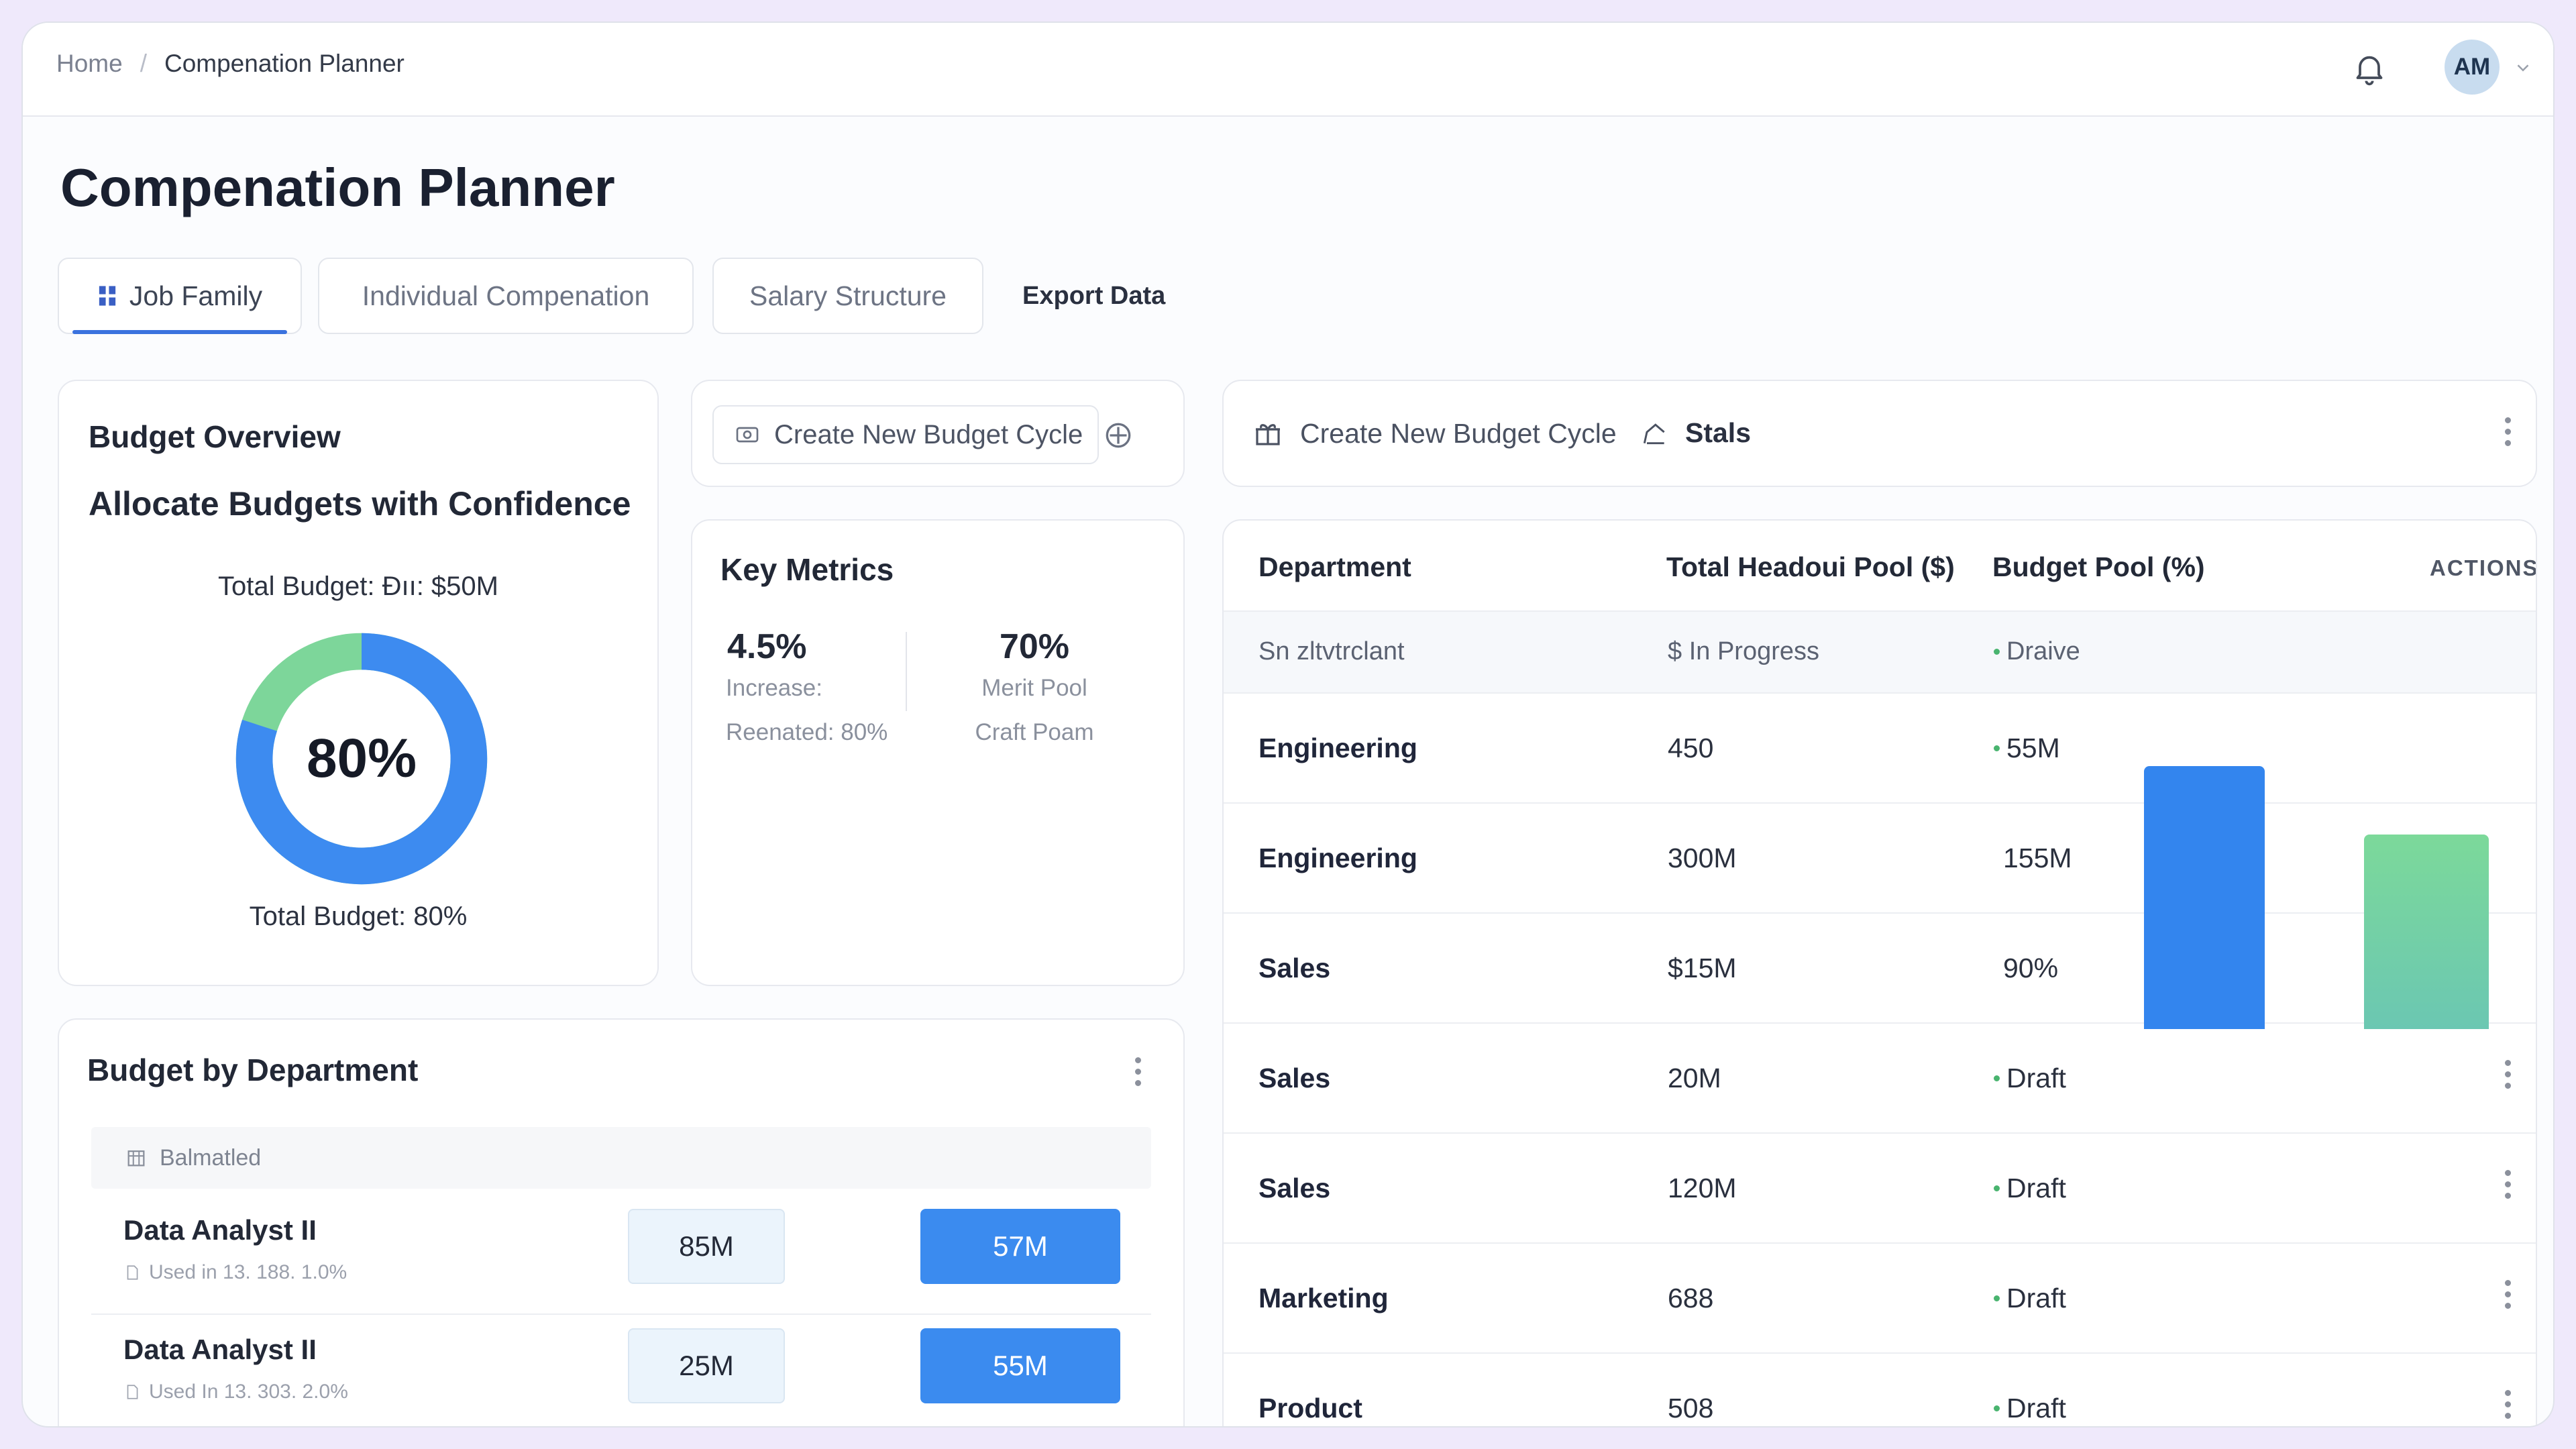  I want to click on cell-department: Product, so click(1310, 1408).